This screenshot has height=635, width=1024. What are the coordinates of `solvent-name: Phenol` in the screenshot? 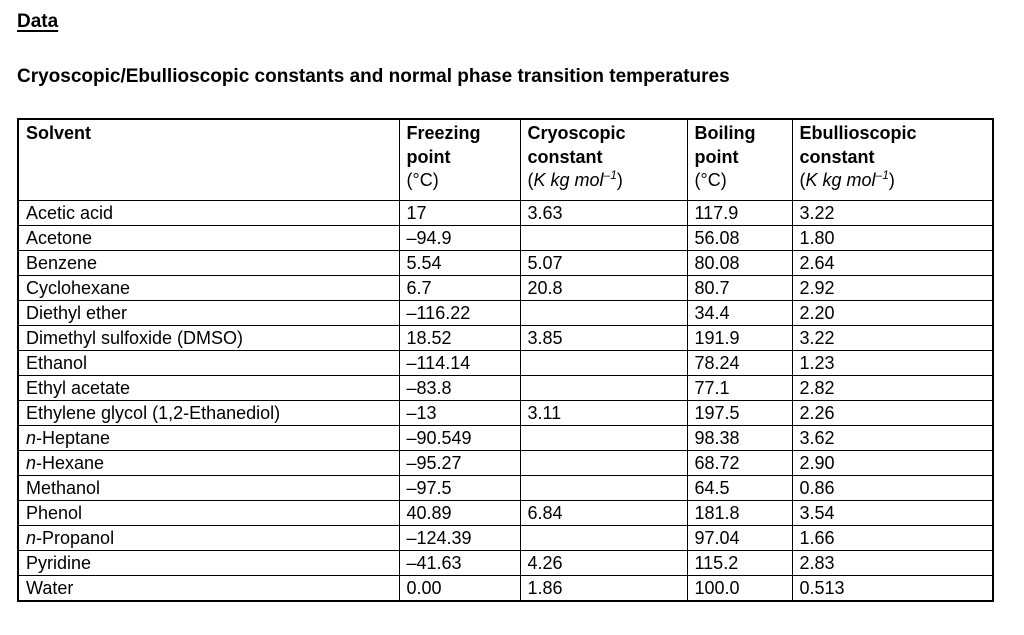 It's located at (54, 512).